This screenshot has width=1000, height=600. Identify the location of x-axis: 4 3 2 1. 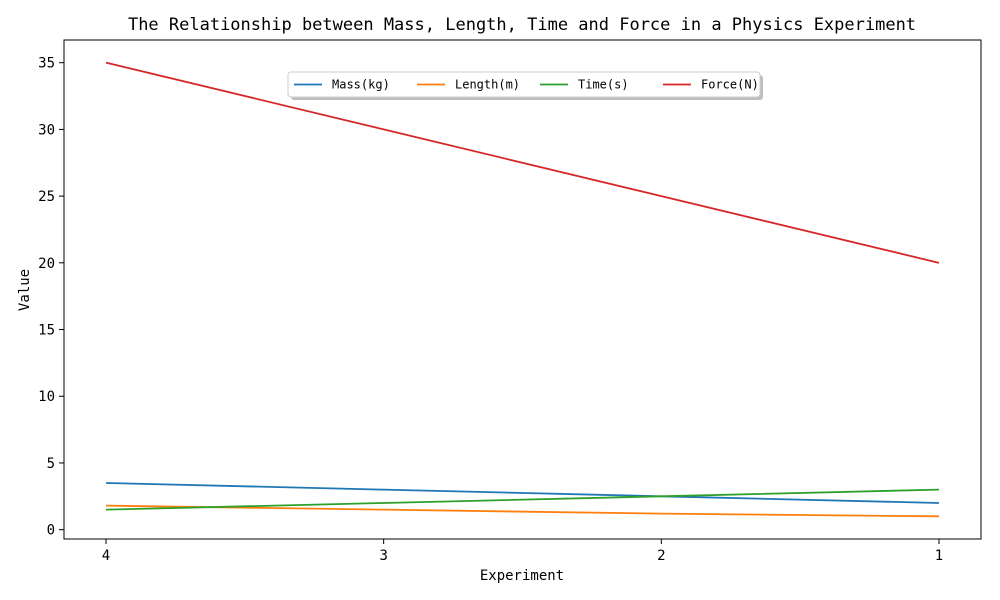
(522, 551).